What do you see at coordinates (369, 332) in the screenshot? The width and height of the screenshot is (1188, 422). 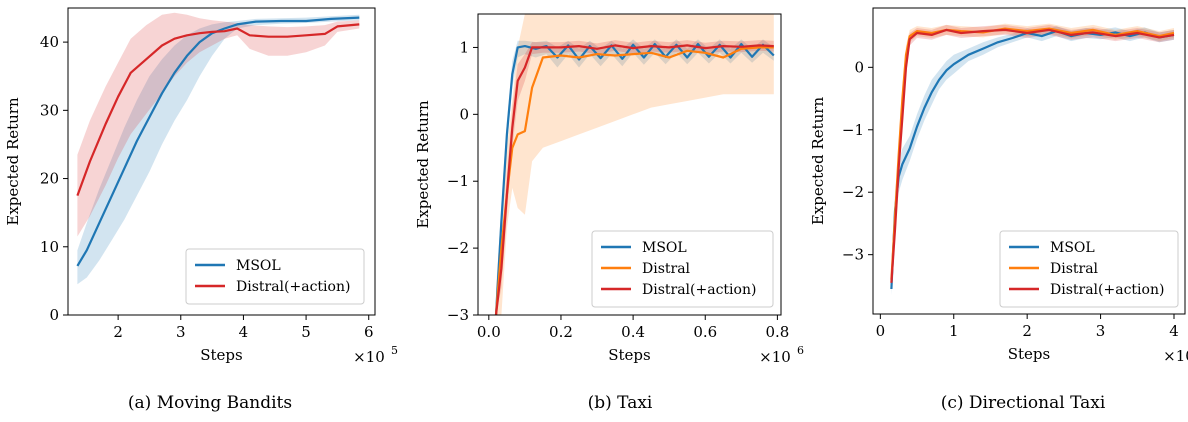 I see `x-tick-label-1-5: 6` at bounding box center [369, 332].